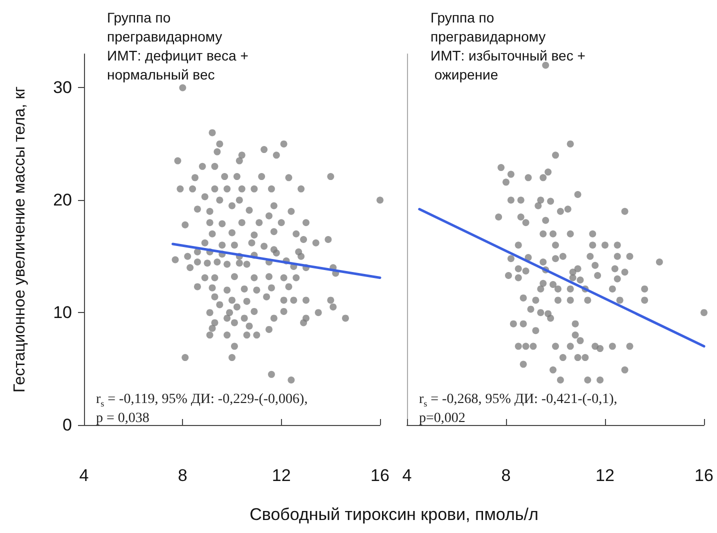  What do you see at coordinates (179, 46) in the screenshot?
I see `chart-title: Группа по прегравидарному ИМТ: дефицит веса + нормальный вес` at bounding box center [179, 46].